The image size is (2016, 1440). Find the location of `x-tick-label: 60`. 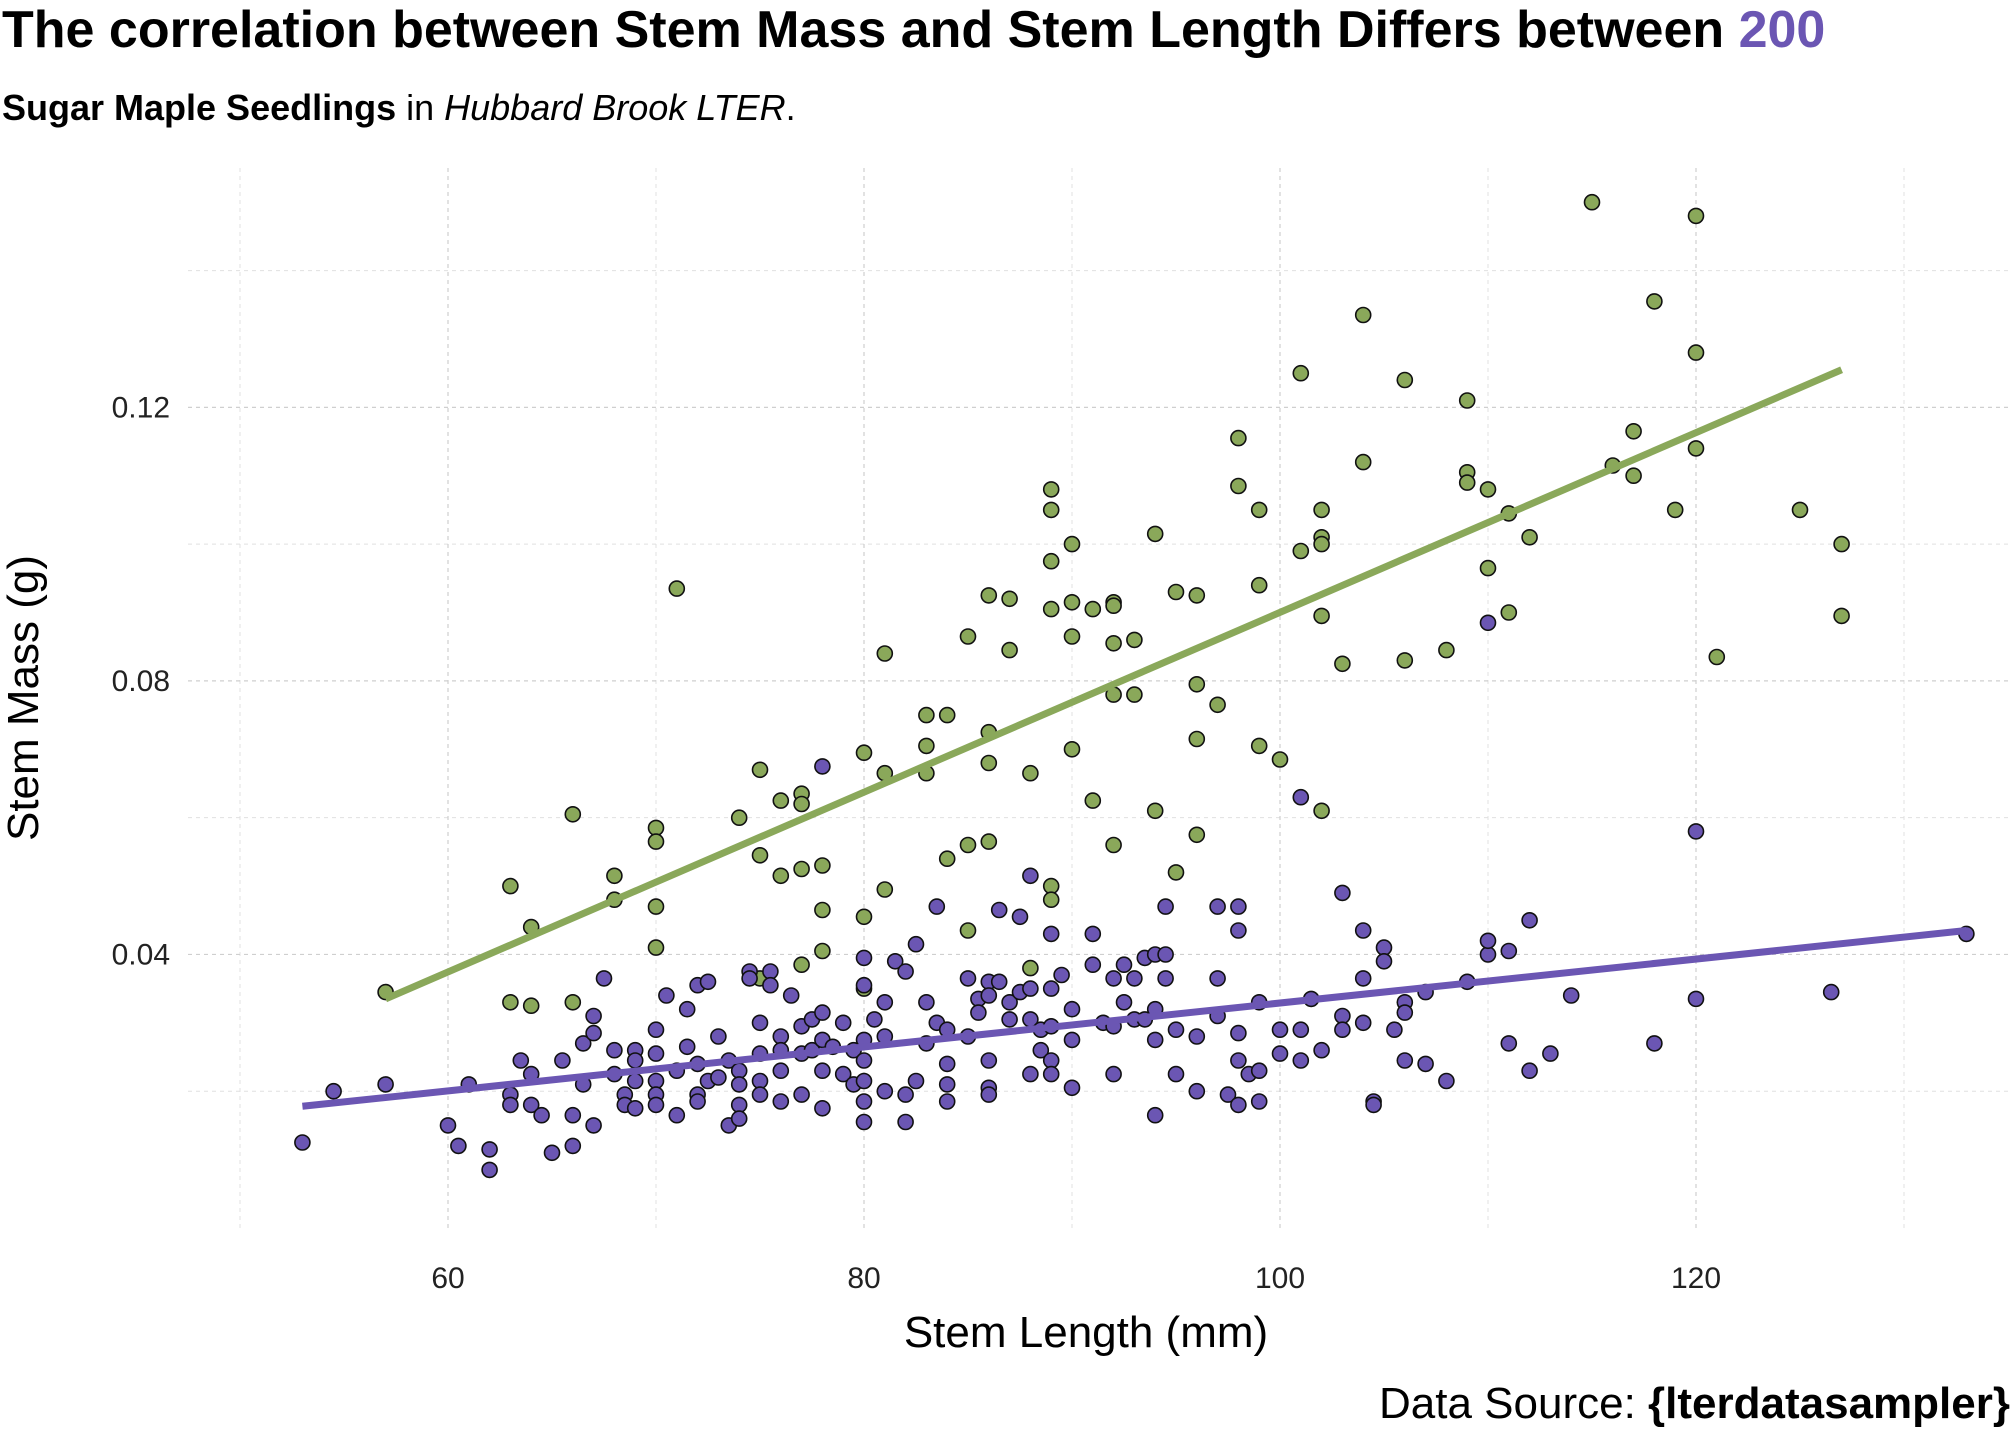

x-tick-label: 60 is located at coordinates (447, 1278).